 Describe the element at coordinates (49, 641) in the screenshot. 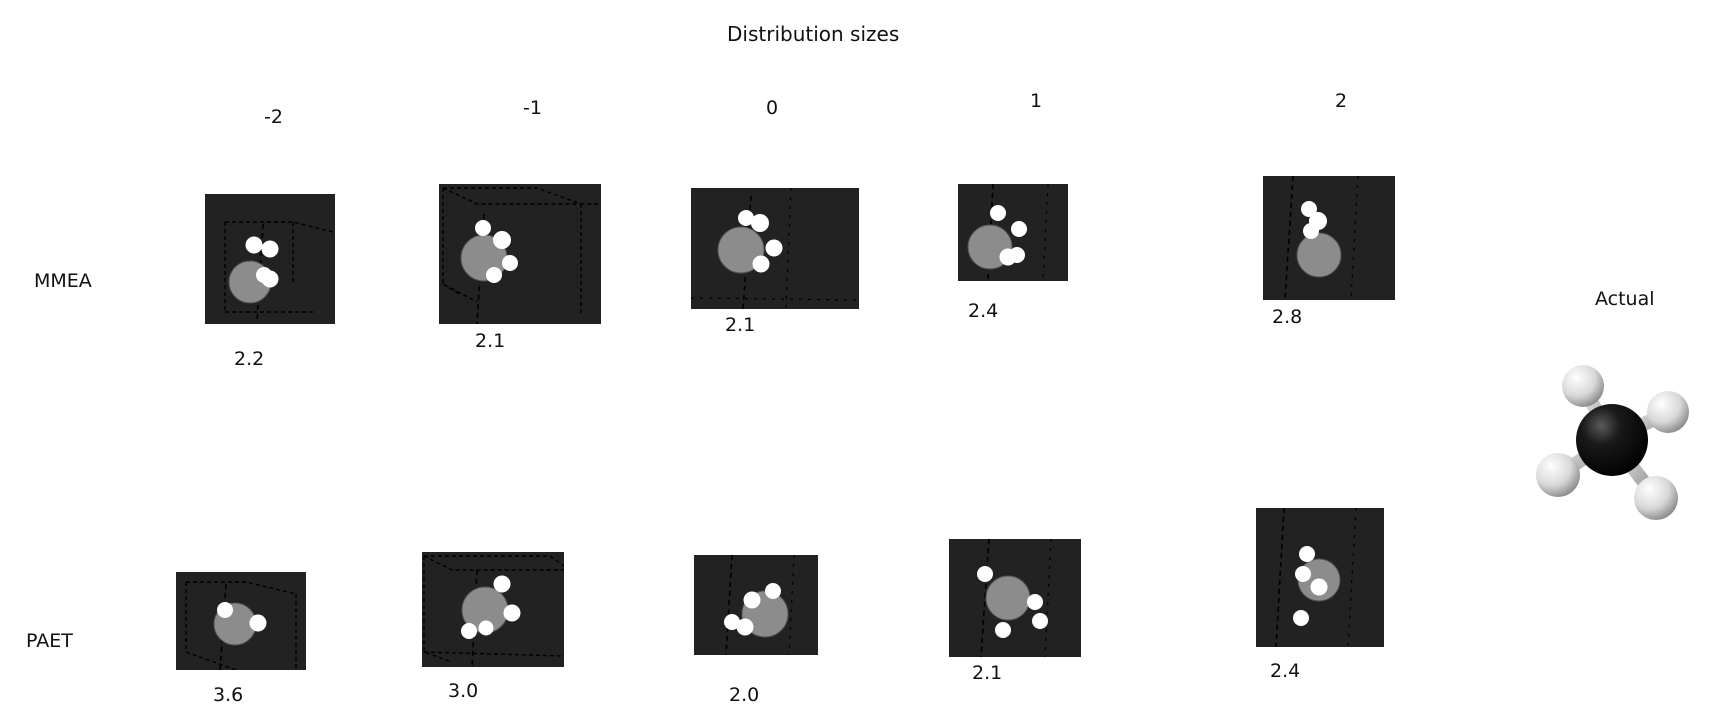

I see `row-label-paet: PAET` at that location.